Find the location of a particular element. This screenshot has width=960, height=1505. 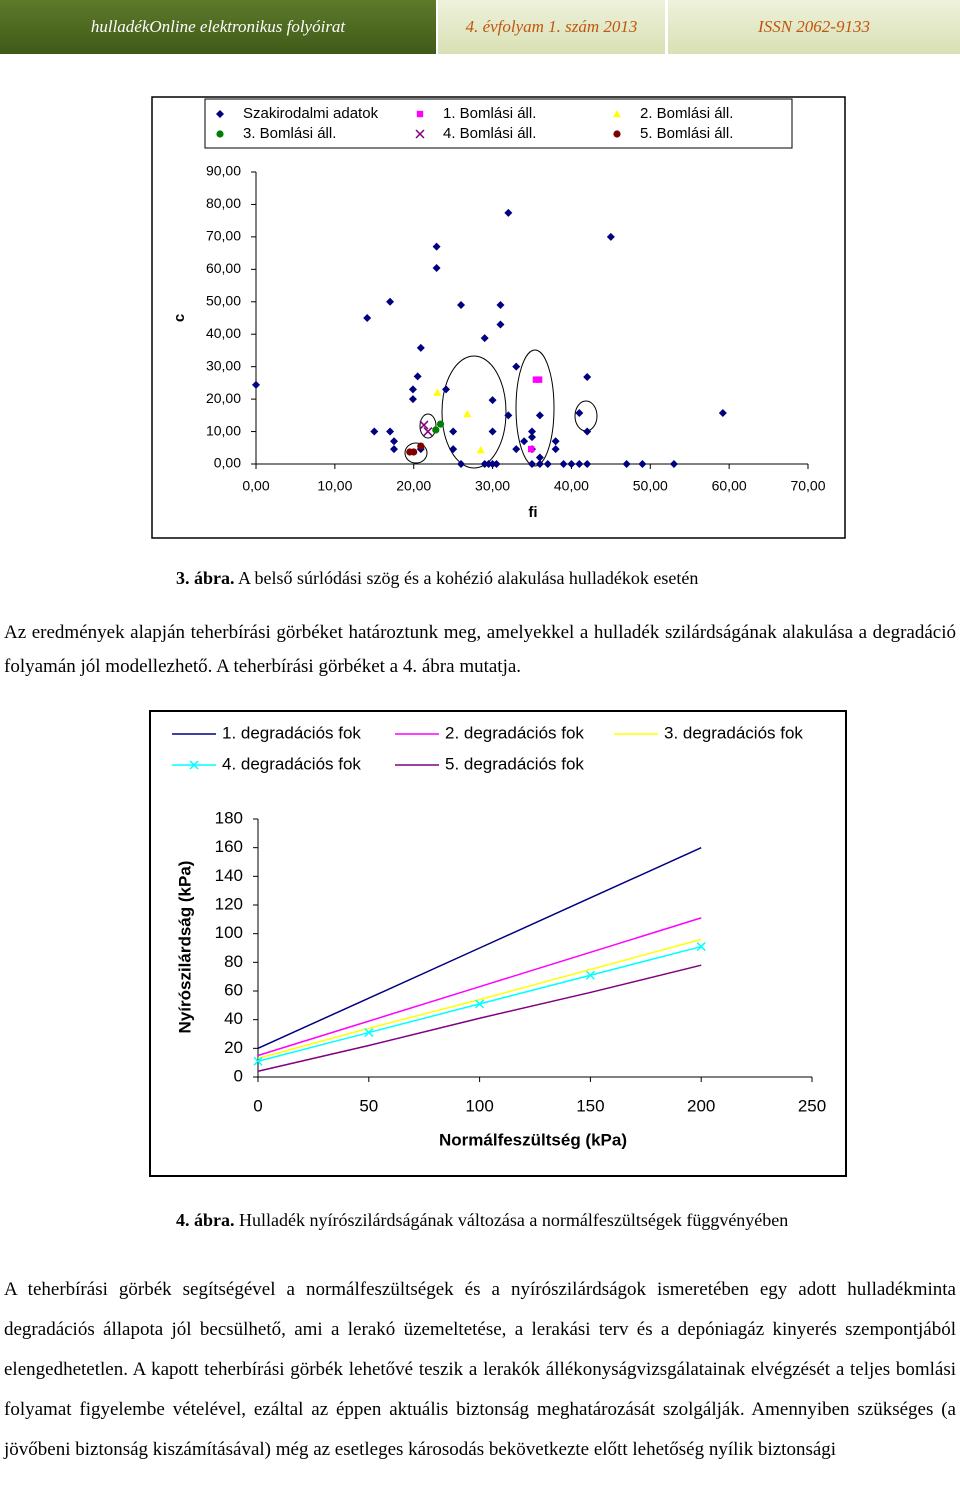

y-tick-label: 80 is located at coordinates (233, 961).